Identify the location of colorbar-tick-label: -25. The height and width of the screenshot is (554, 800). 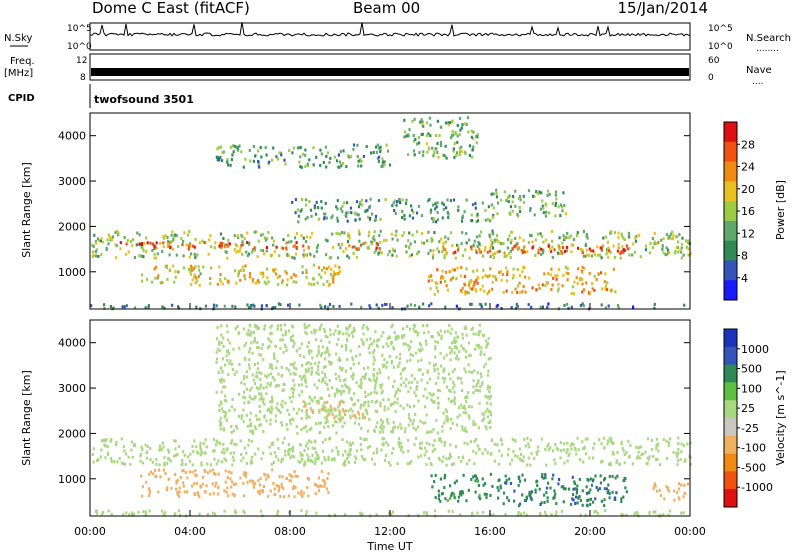
(750, 428).